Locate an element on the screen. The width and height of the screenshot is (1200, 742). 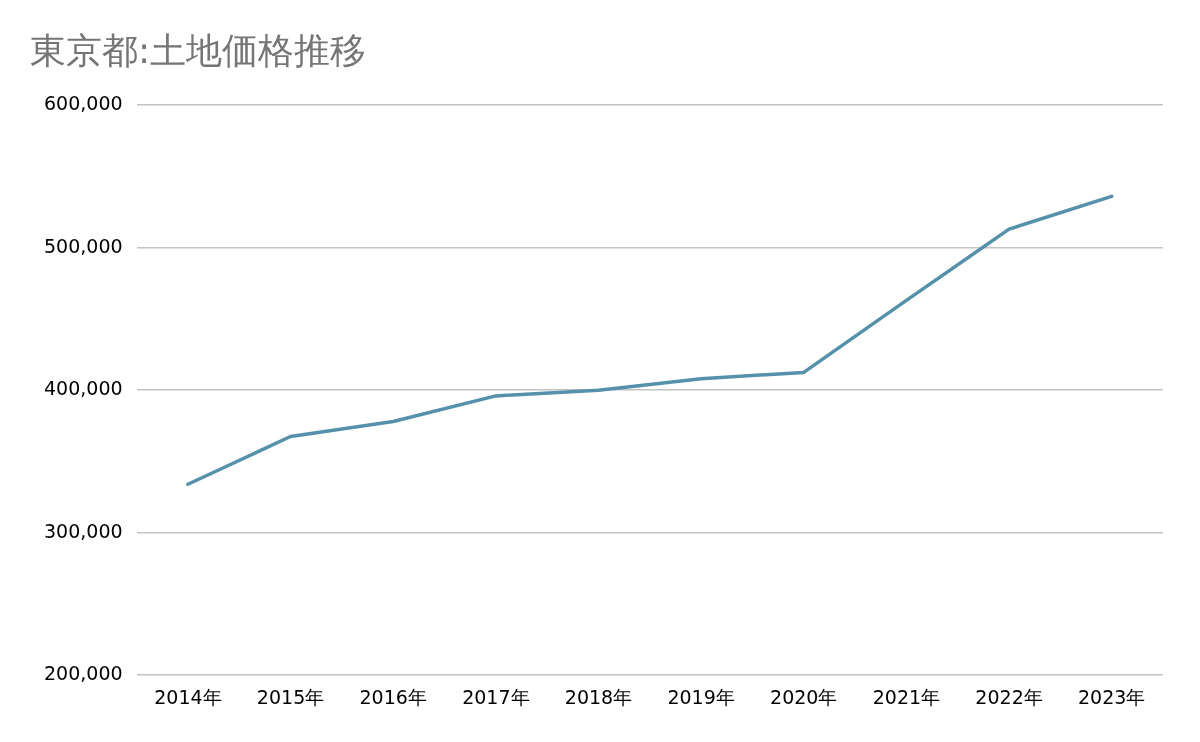
x-tick-label: 2020年 is located at coordinates (804, 696).